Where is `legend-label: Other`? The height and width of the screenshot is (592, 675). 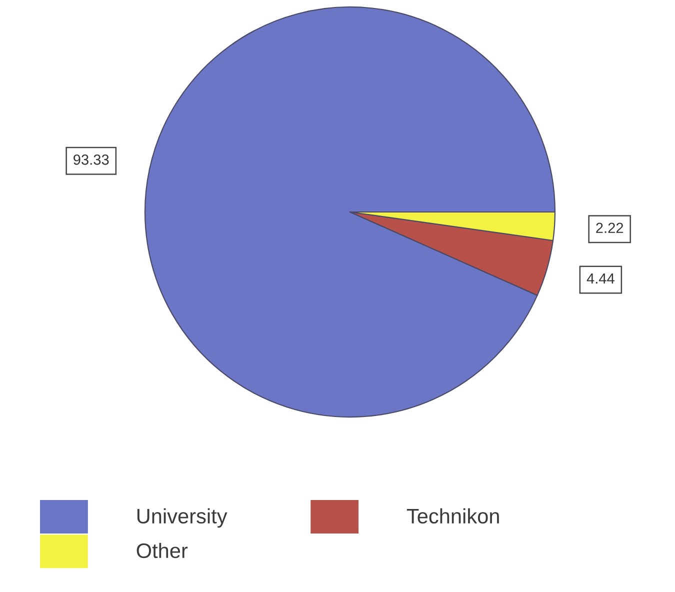
legend-label: Other is located at coordinates (162, 550).